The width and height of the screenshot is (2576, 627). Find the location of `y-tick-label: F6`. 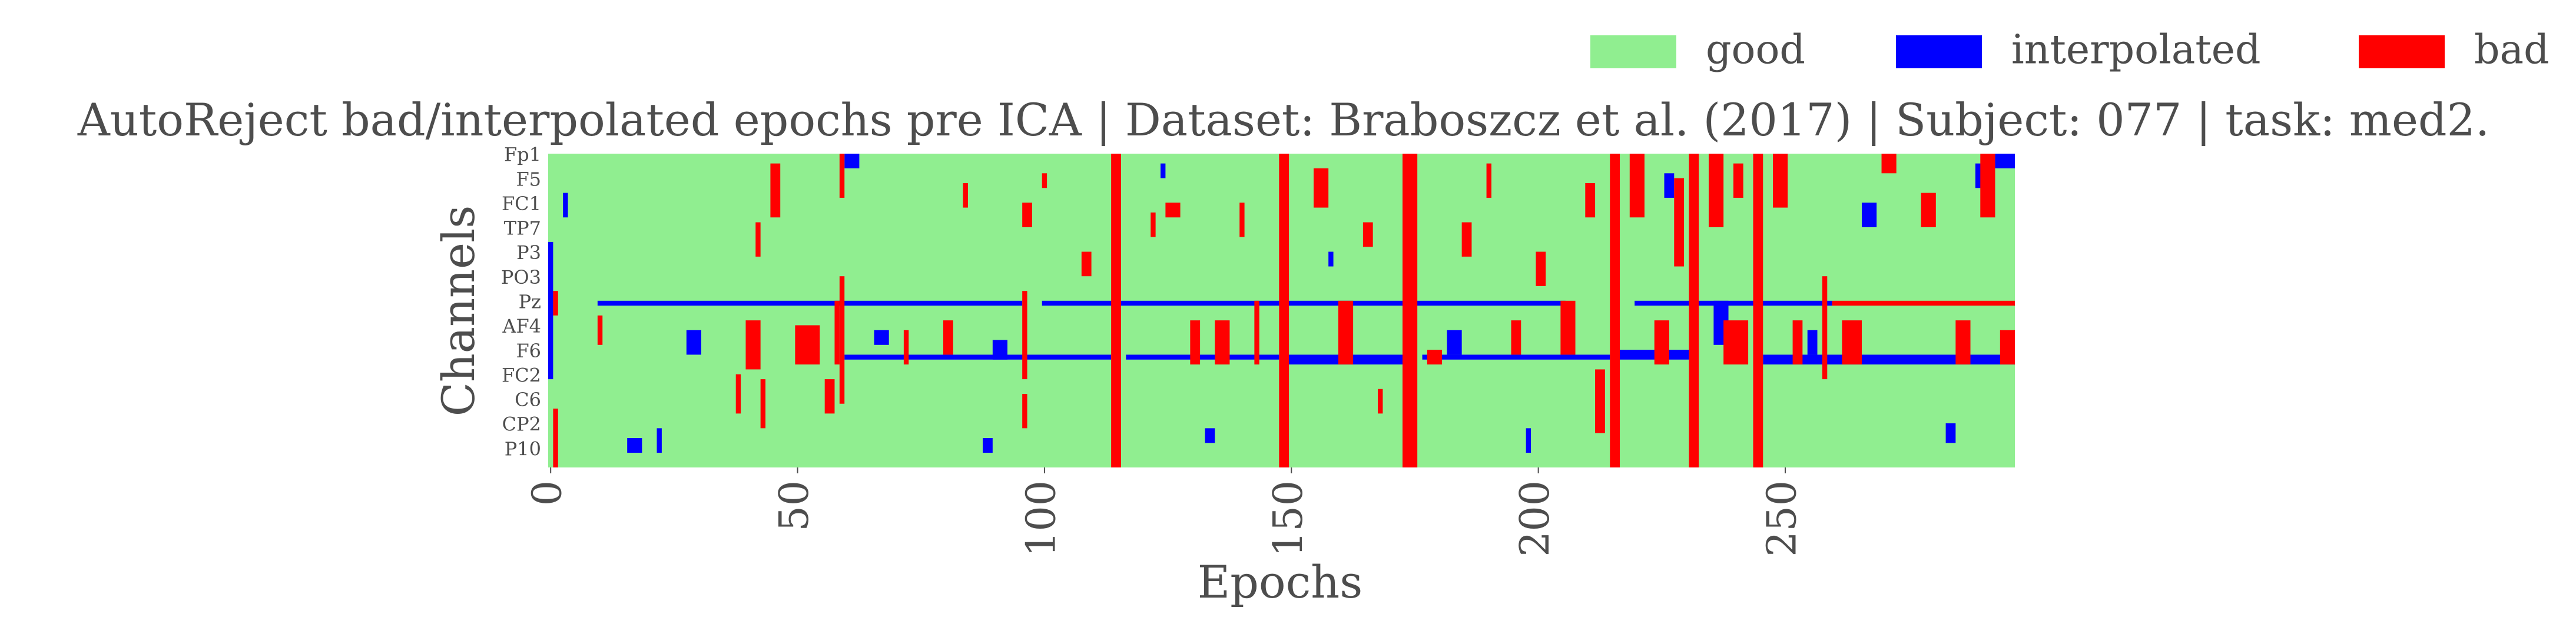

y-tick-label: F6 is located at coordinates (528, 351).